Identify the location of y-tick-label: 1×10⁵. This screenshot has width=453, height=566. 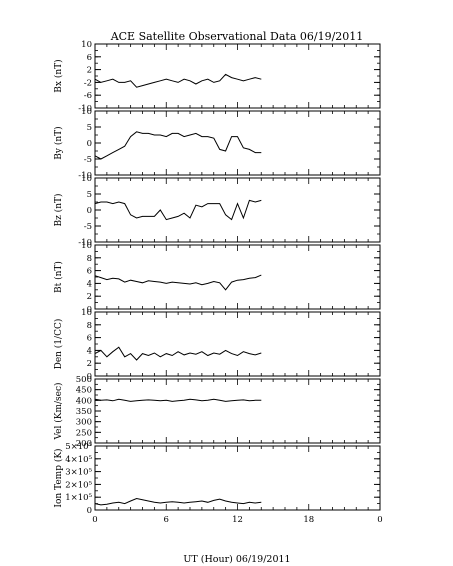
(78, 498).